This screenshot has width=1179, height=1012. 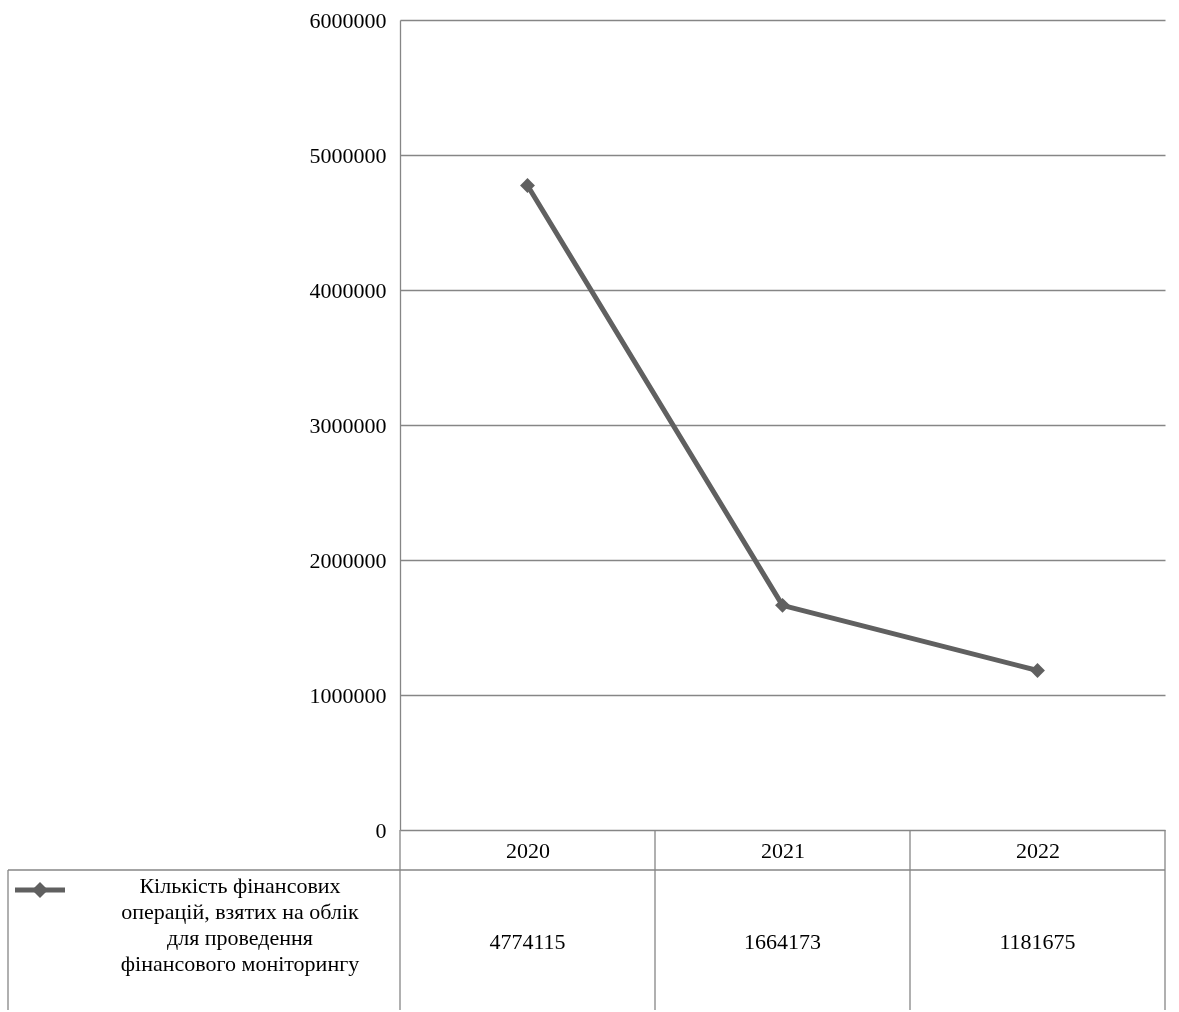 I want to click on y-tick-label: 5000000, so click(x=348, y=155).